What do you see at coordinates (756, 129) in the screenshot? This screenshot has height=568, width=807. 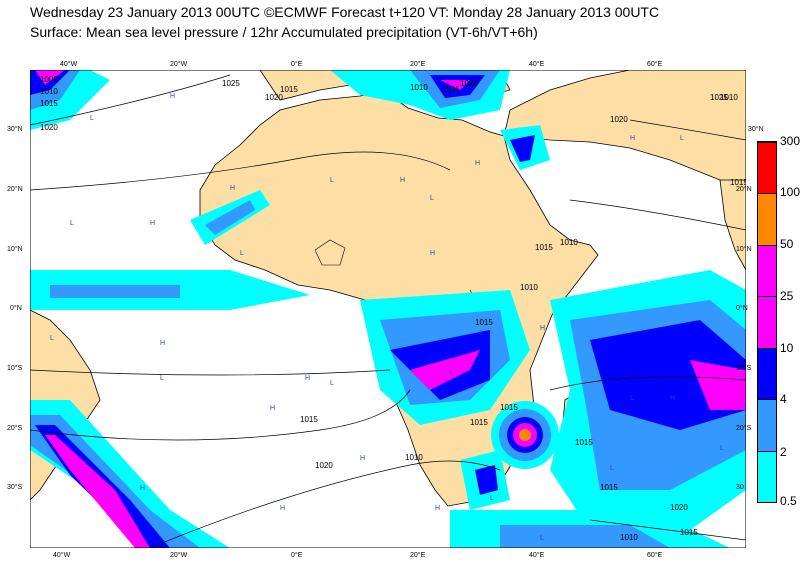 I see `right-tick-30n: 30°N` at bounding box center [756, 129].